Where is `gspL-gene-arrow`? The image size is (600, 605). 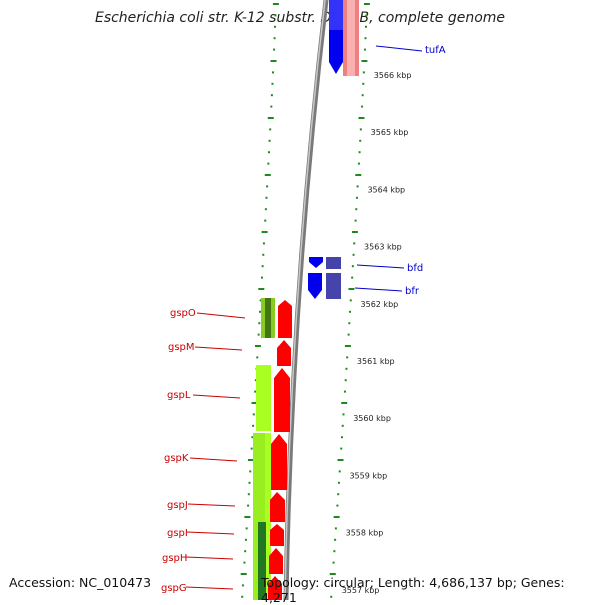 gspL-gene-arrow is located at coordinates (282, 400).